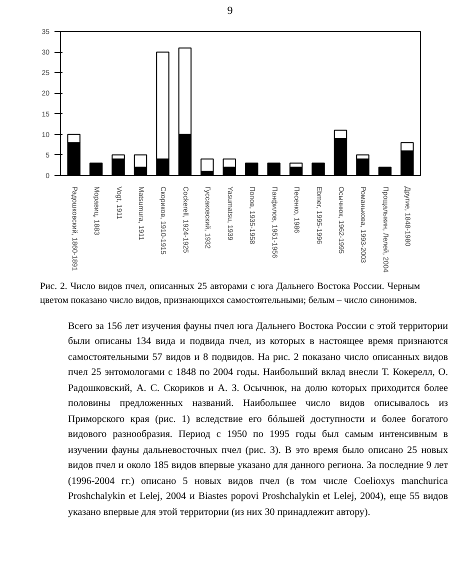 Image resolution: width=450 pixels, height=582 pixels. I want to click on text: 9, so click(230, 11).